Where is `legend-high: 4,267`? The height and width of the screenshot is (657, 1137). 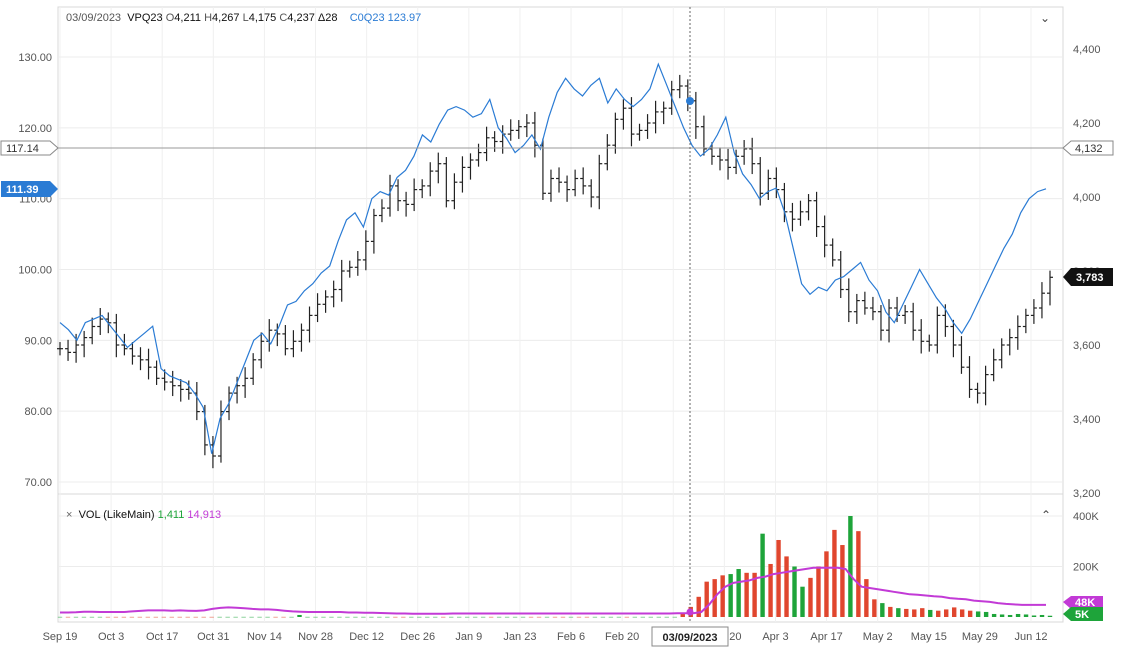 legend-high: 4,267 is located at coordinates (226, 18).